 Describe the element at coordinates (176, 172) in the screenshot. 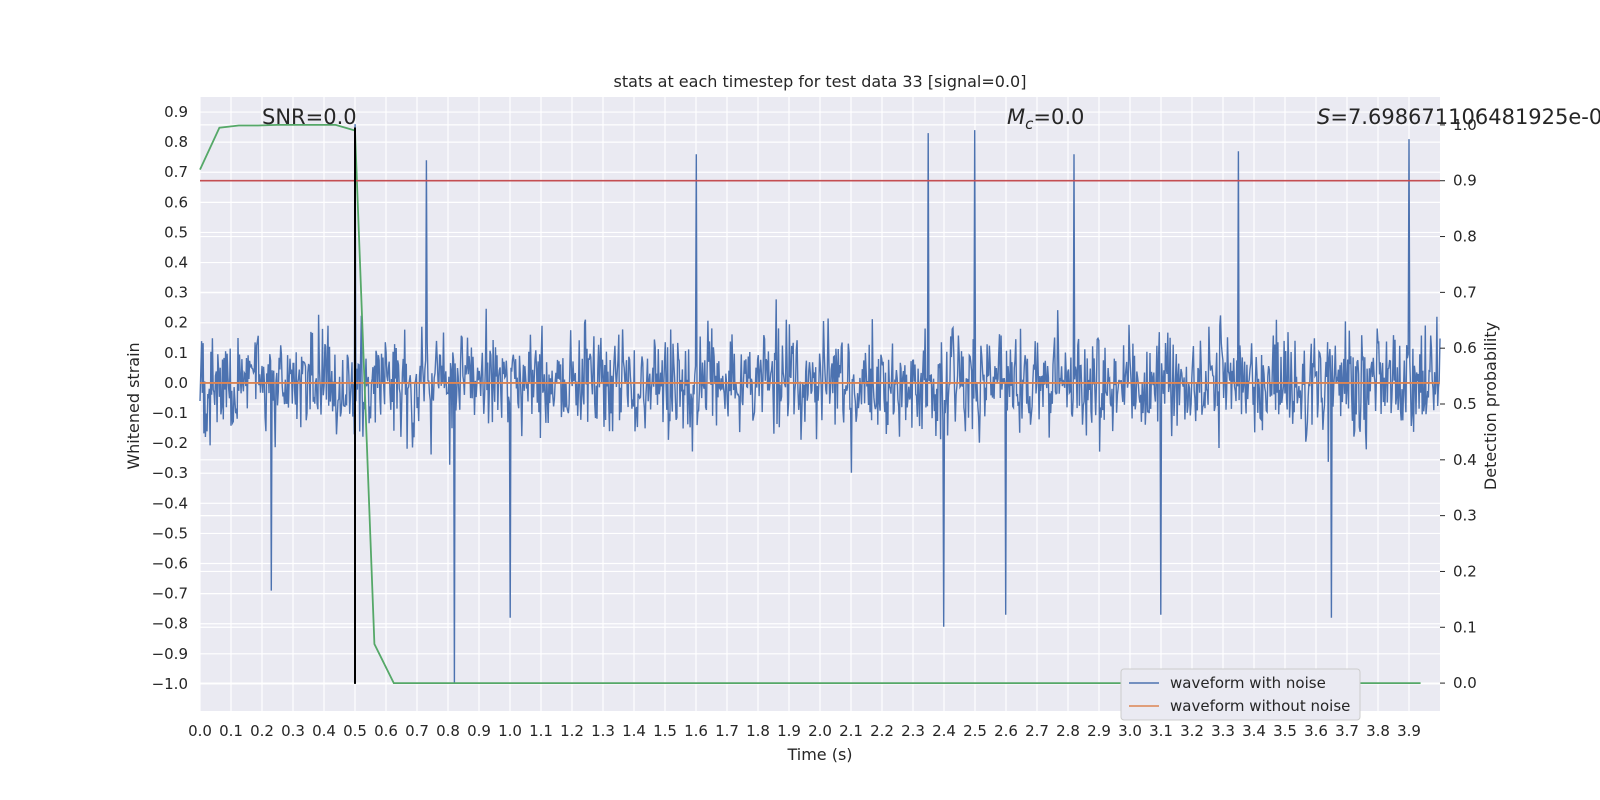

I see `y-left-tick-label: 0.7` at that location.